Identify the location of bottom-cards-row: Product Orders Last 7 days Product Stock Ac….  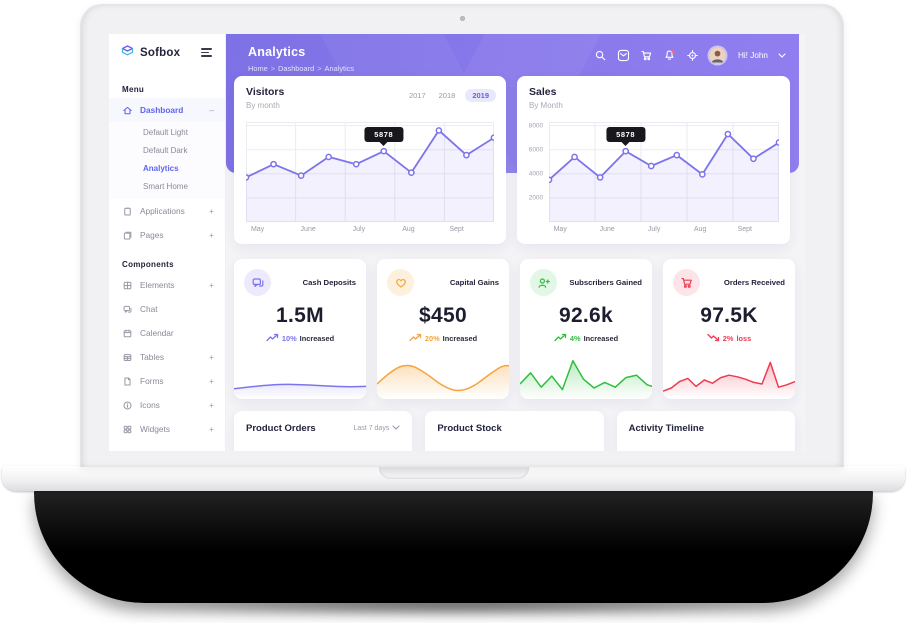
(514, 431).